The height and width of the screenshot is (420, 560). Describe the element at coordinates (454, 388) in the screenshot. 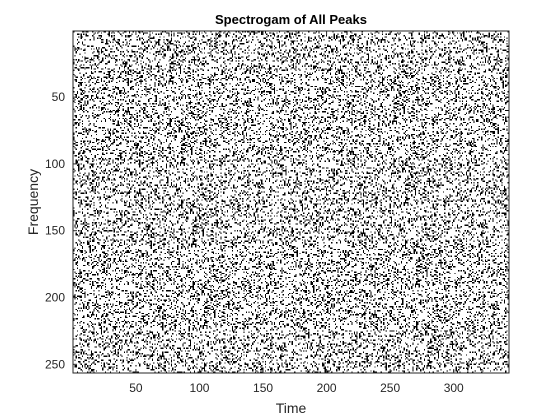

I see `x-tick-label: 300` at that location.